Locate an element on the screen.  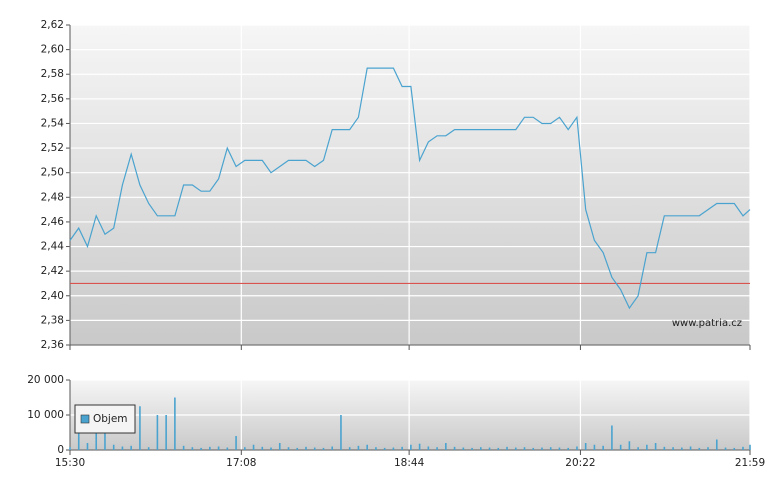
x-tick-label: 21:59 is located at coordinates (750, 463).